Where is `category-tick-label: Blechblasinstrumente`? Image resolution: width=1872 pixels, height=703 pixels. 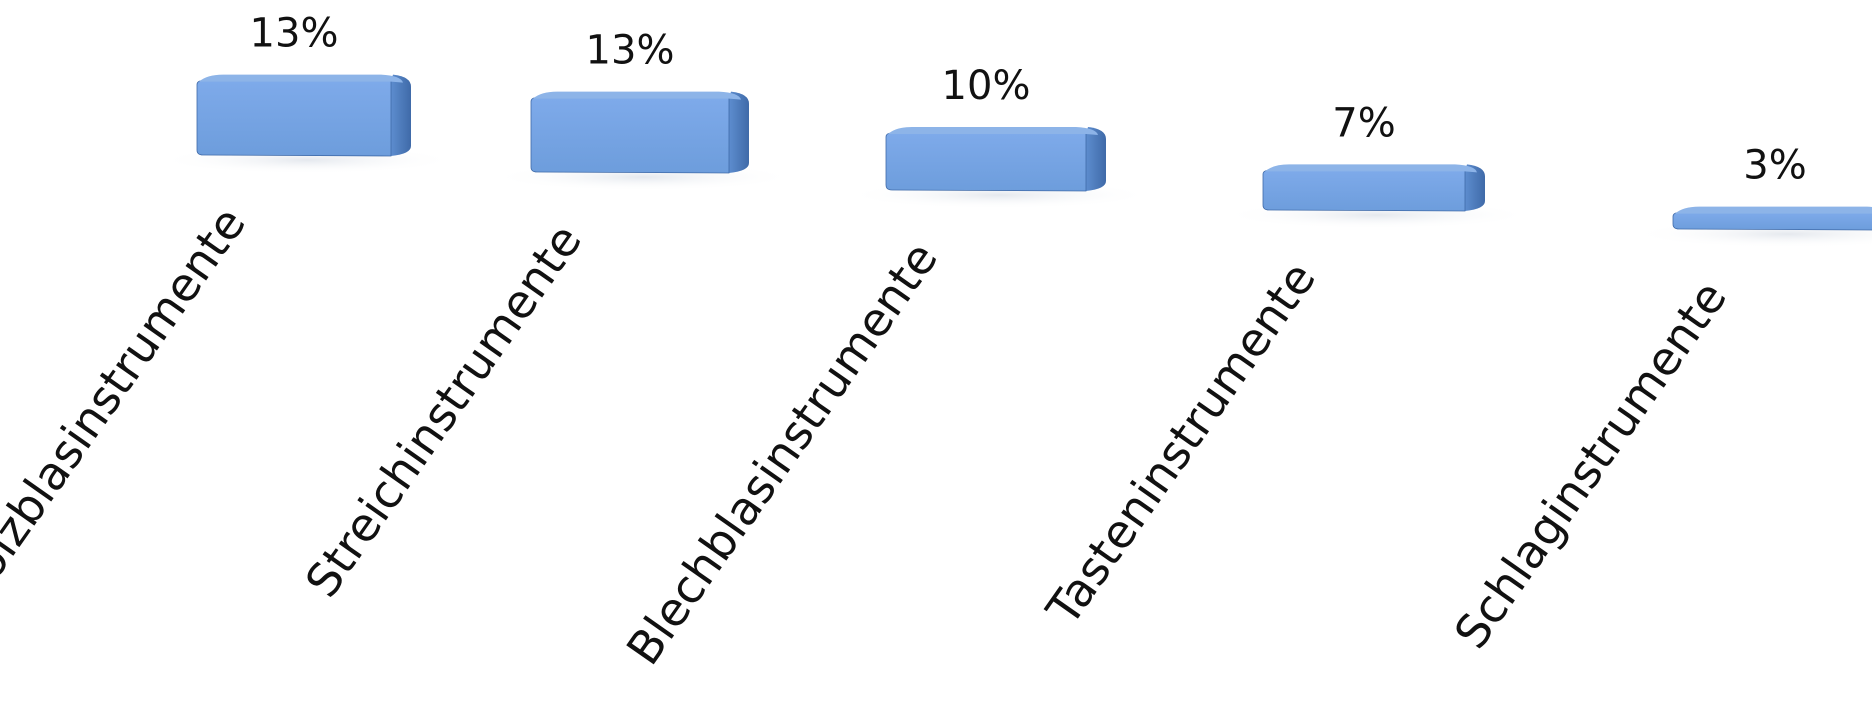 category-tick-label: Blechblasinstrumente is located at coordinates (782, 453).